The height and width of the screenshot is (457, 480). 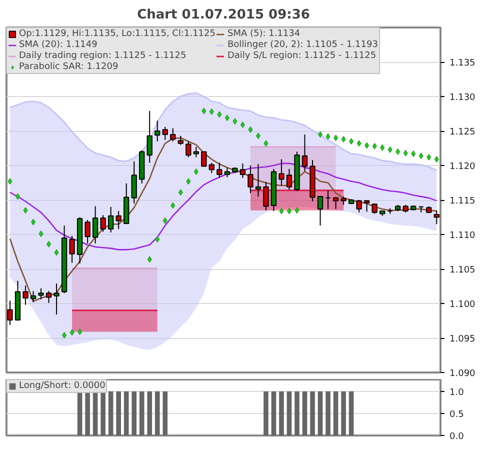 I want to click on y-tick-label: 1.135, so click(x=463, y=63).